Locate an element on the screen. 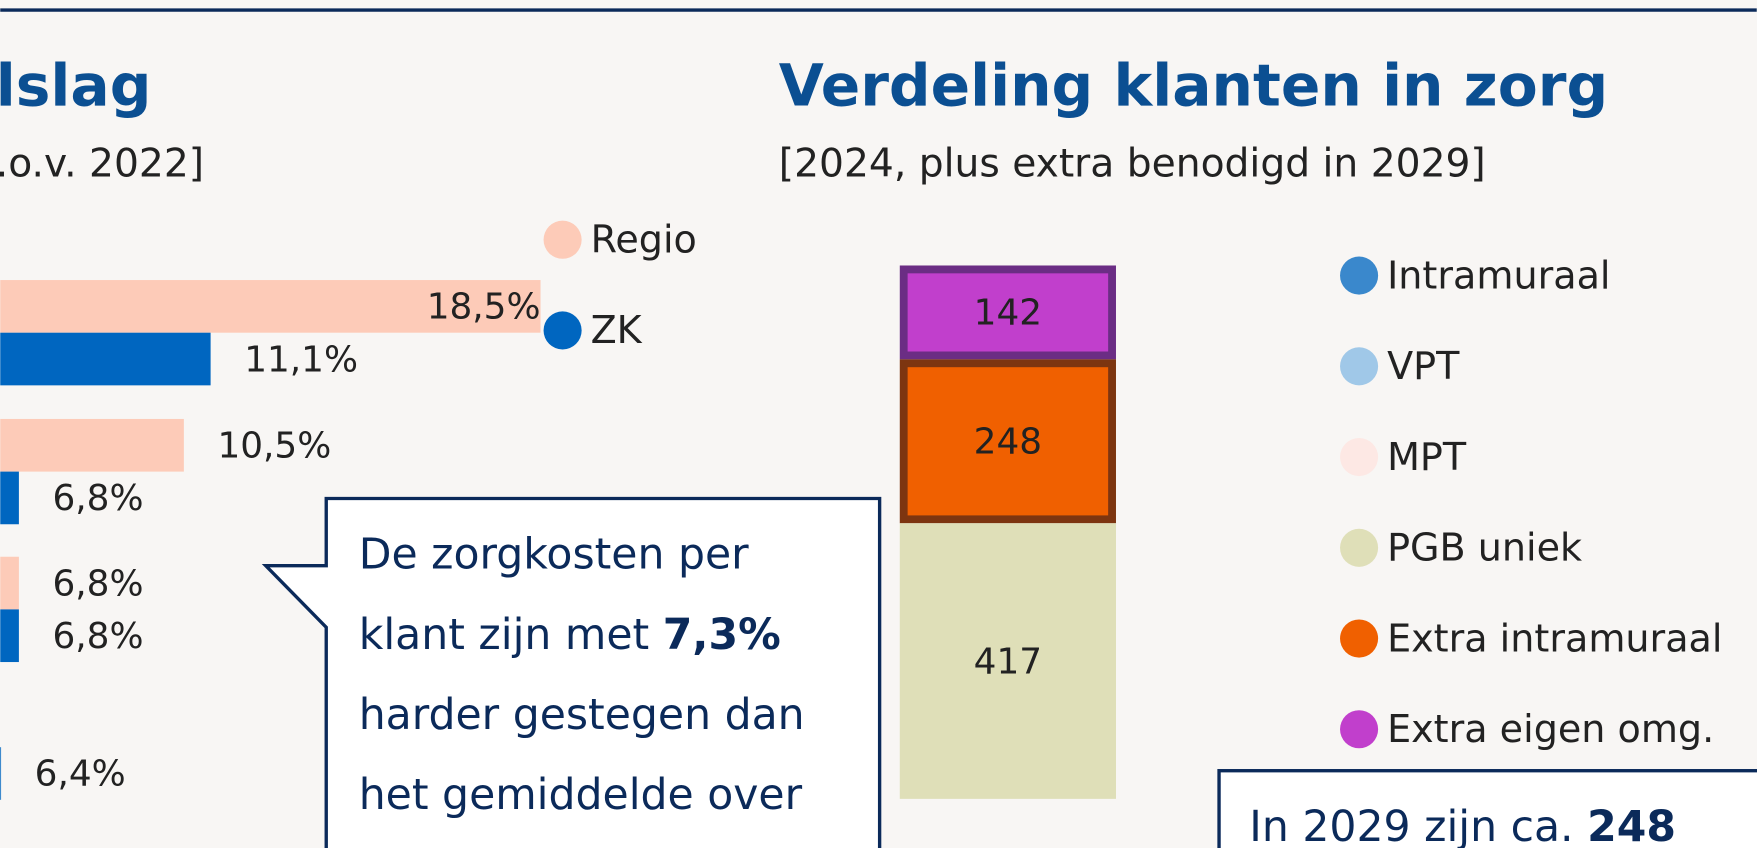 The height and width of the screenshot is (848, 1757). legend-label: Intramuraal is located at coordinates (1498, 275).